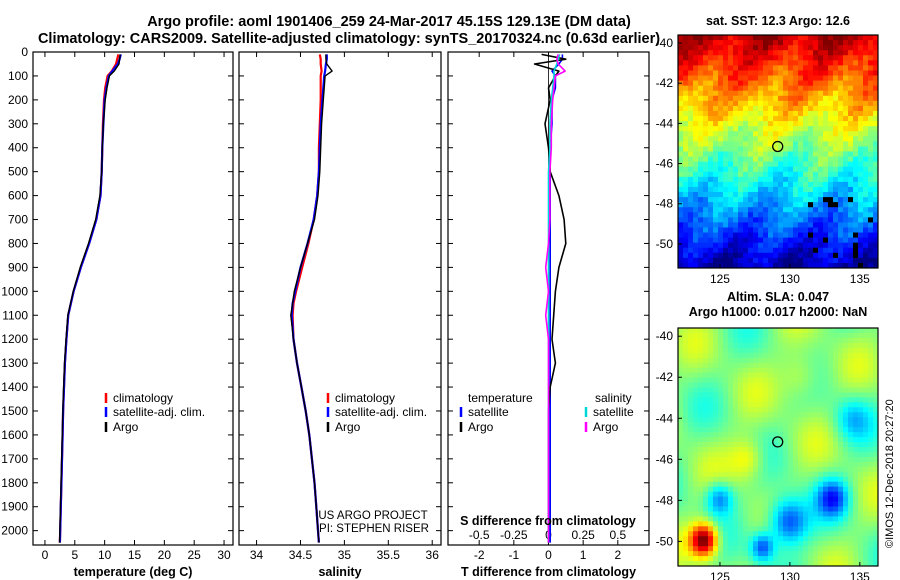 The height and width of the screenshot is (580, 900). I want to click on map-y-tick-label: -46, so click(665, 459).